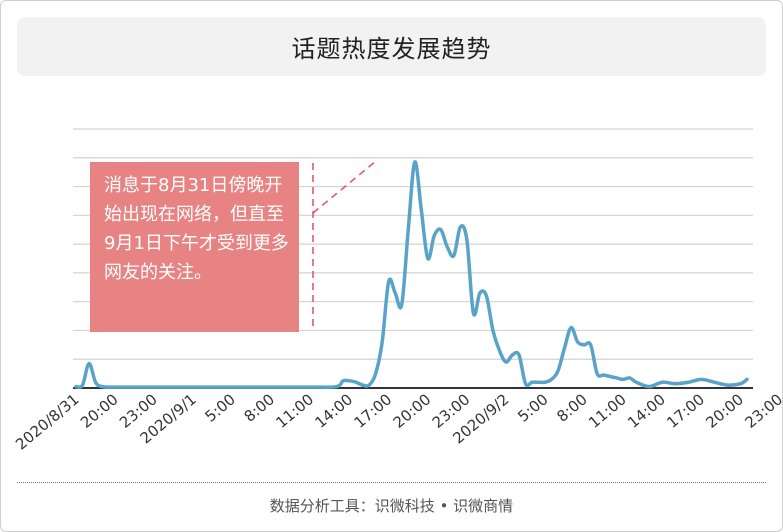 The height and width of the screenshot is (532, 783). Describe the element at coordinates (344, 245) in the screenshot. I see `annotation-pointer` at that location.